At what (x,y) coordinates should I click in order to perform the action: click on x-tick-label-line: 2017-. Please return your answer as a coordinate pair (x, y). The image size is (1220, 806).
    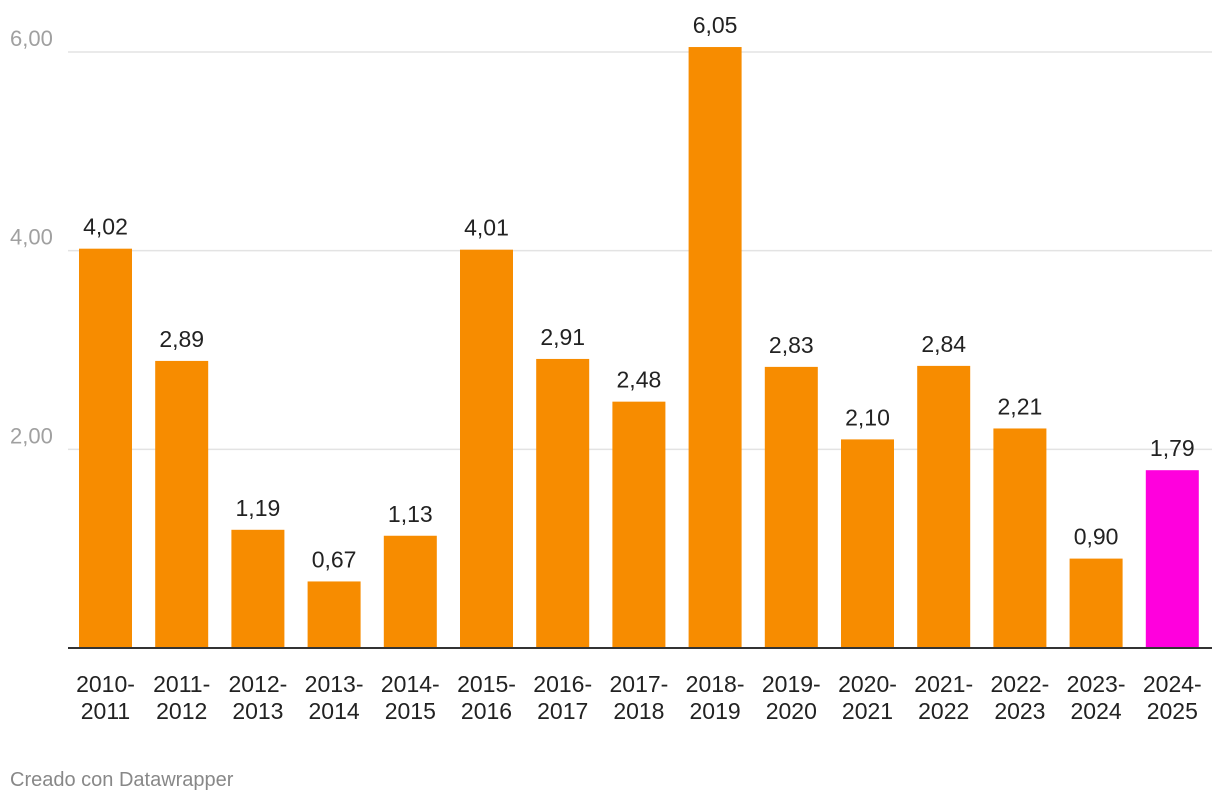
    Looking at the image, I should click on (638, 684).